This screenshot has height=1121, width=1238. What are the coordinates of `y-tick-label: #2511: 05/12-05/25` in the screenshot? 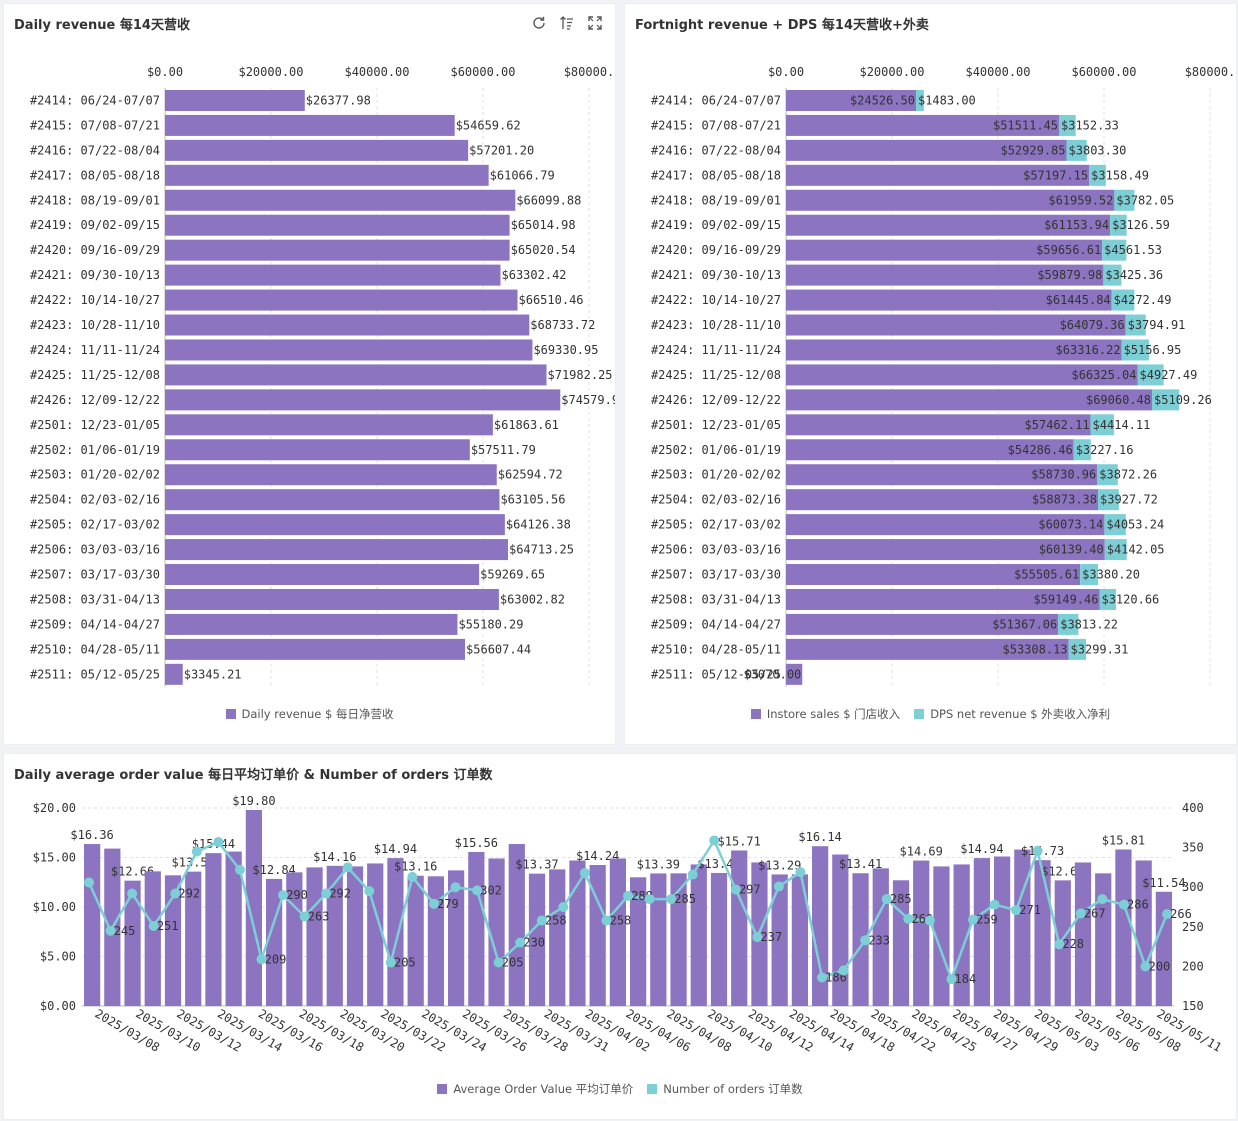 It's located at (716, 674).